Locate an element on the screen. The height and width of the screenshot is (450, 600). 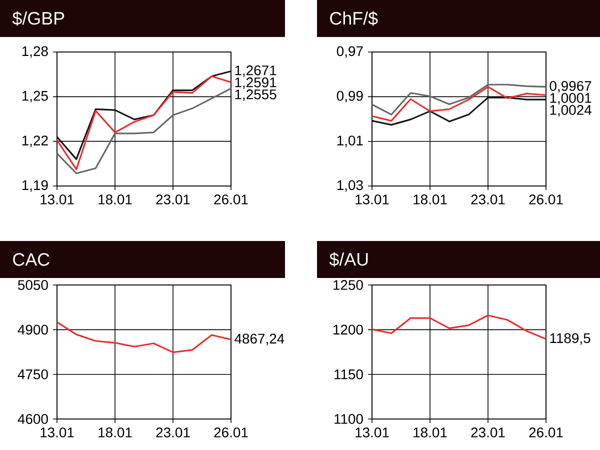
chart-title: ChF/$ is located at coordinates (354, 18).